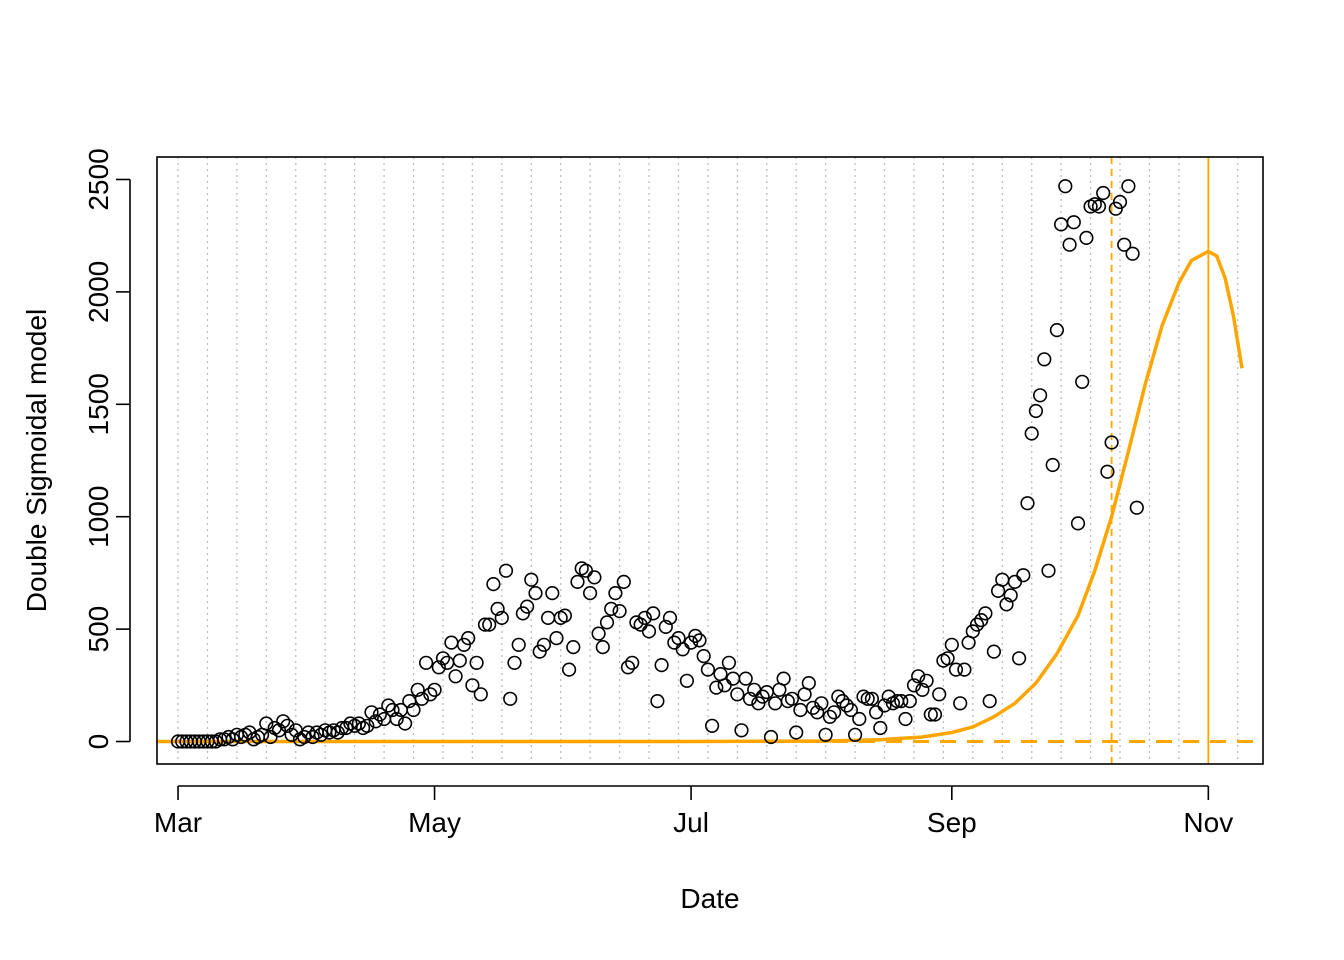  What do you see at coordinates (98, 742) in the screenshot?
I see `y-tick-label: 0` at bounding box center [98, 742].